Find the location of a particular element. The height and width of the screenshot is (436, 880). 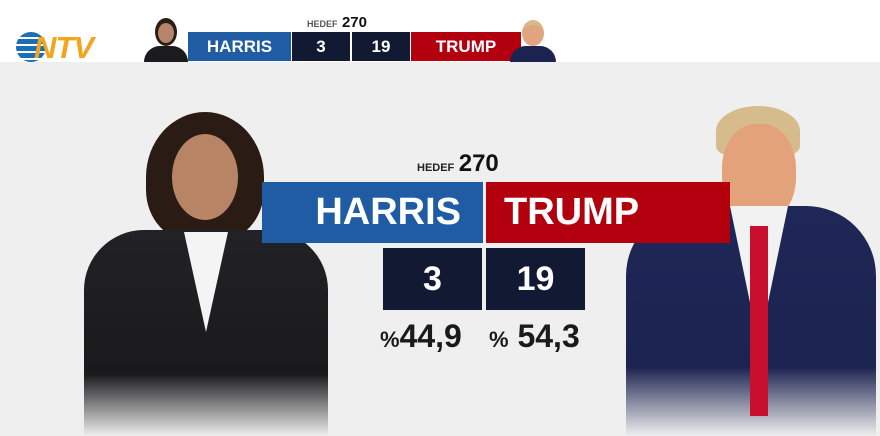

trump-electoral-votes: 19 is located at coordinates (535, 279).